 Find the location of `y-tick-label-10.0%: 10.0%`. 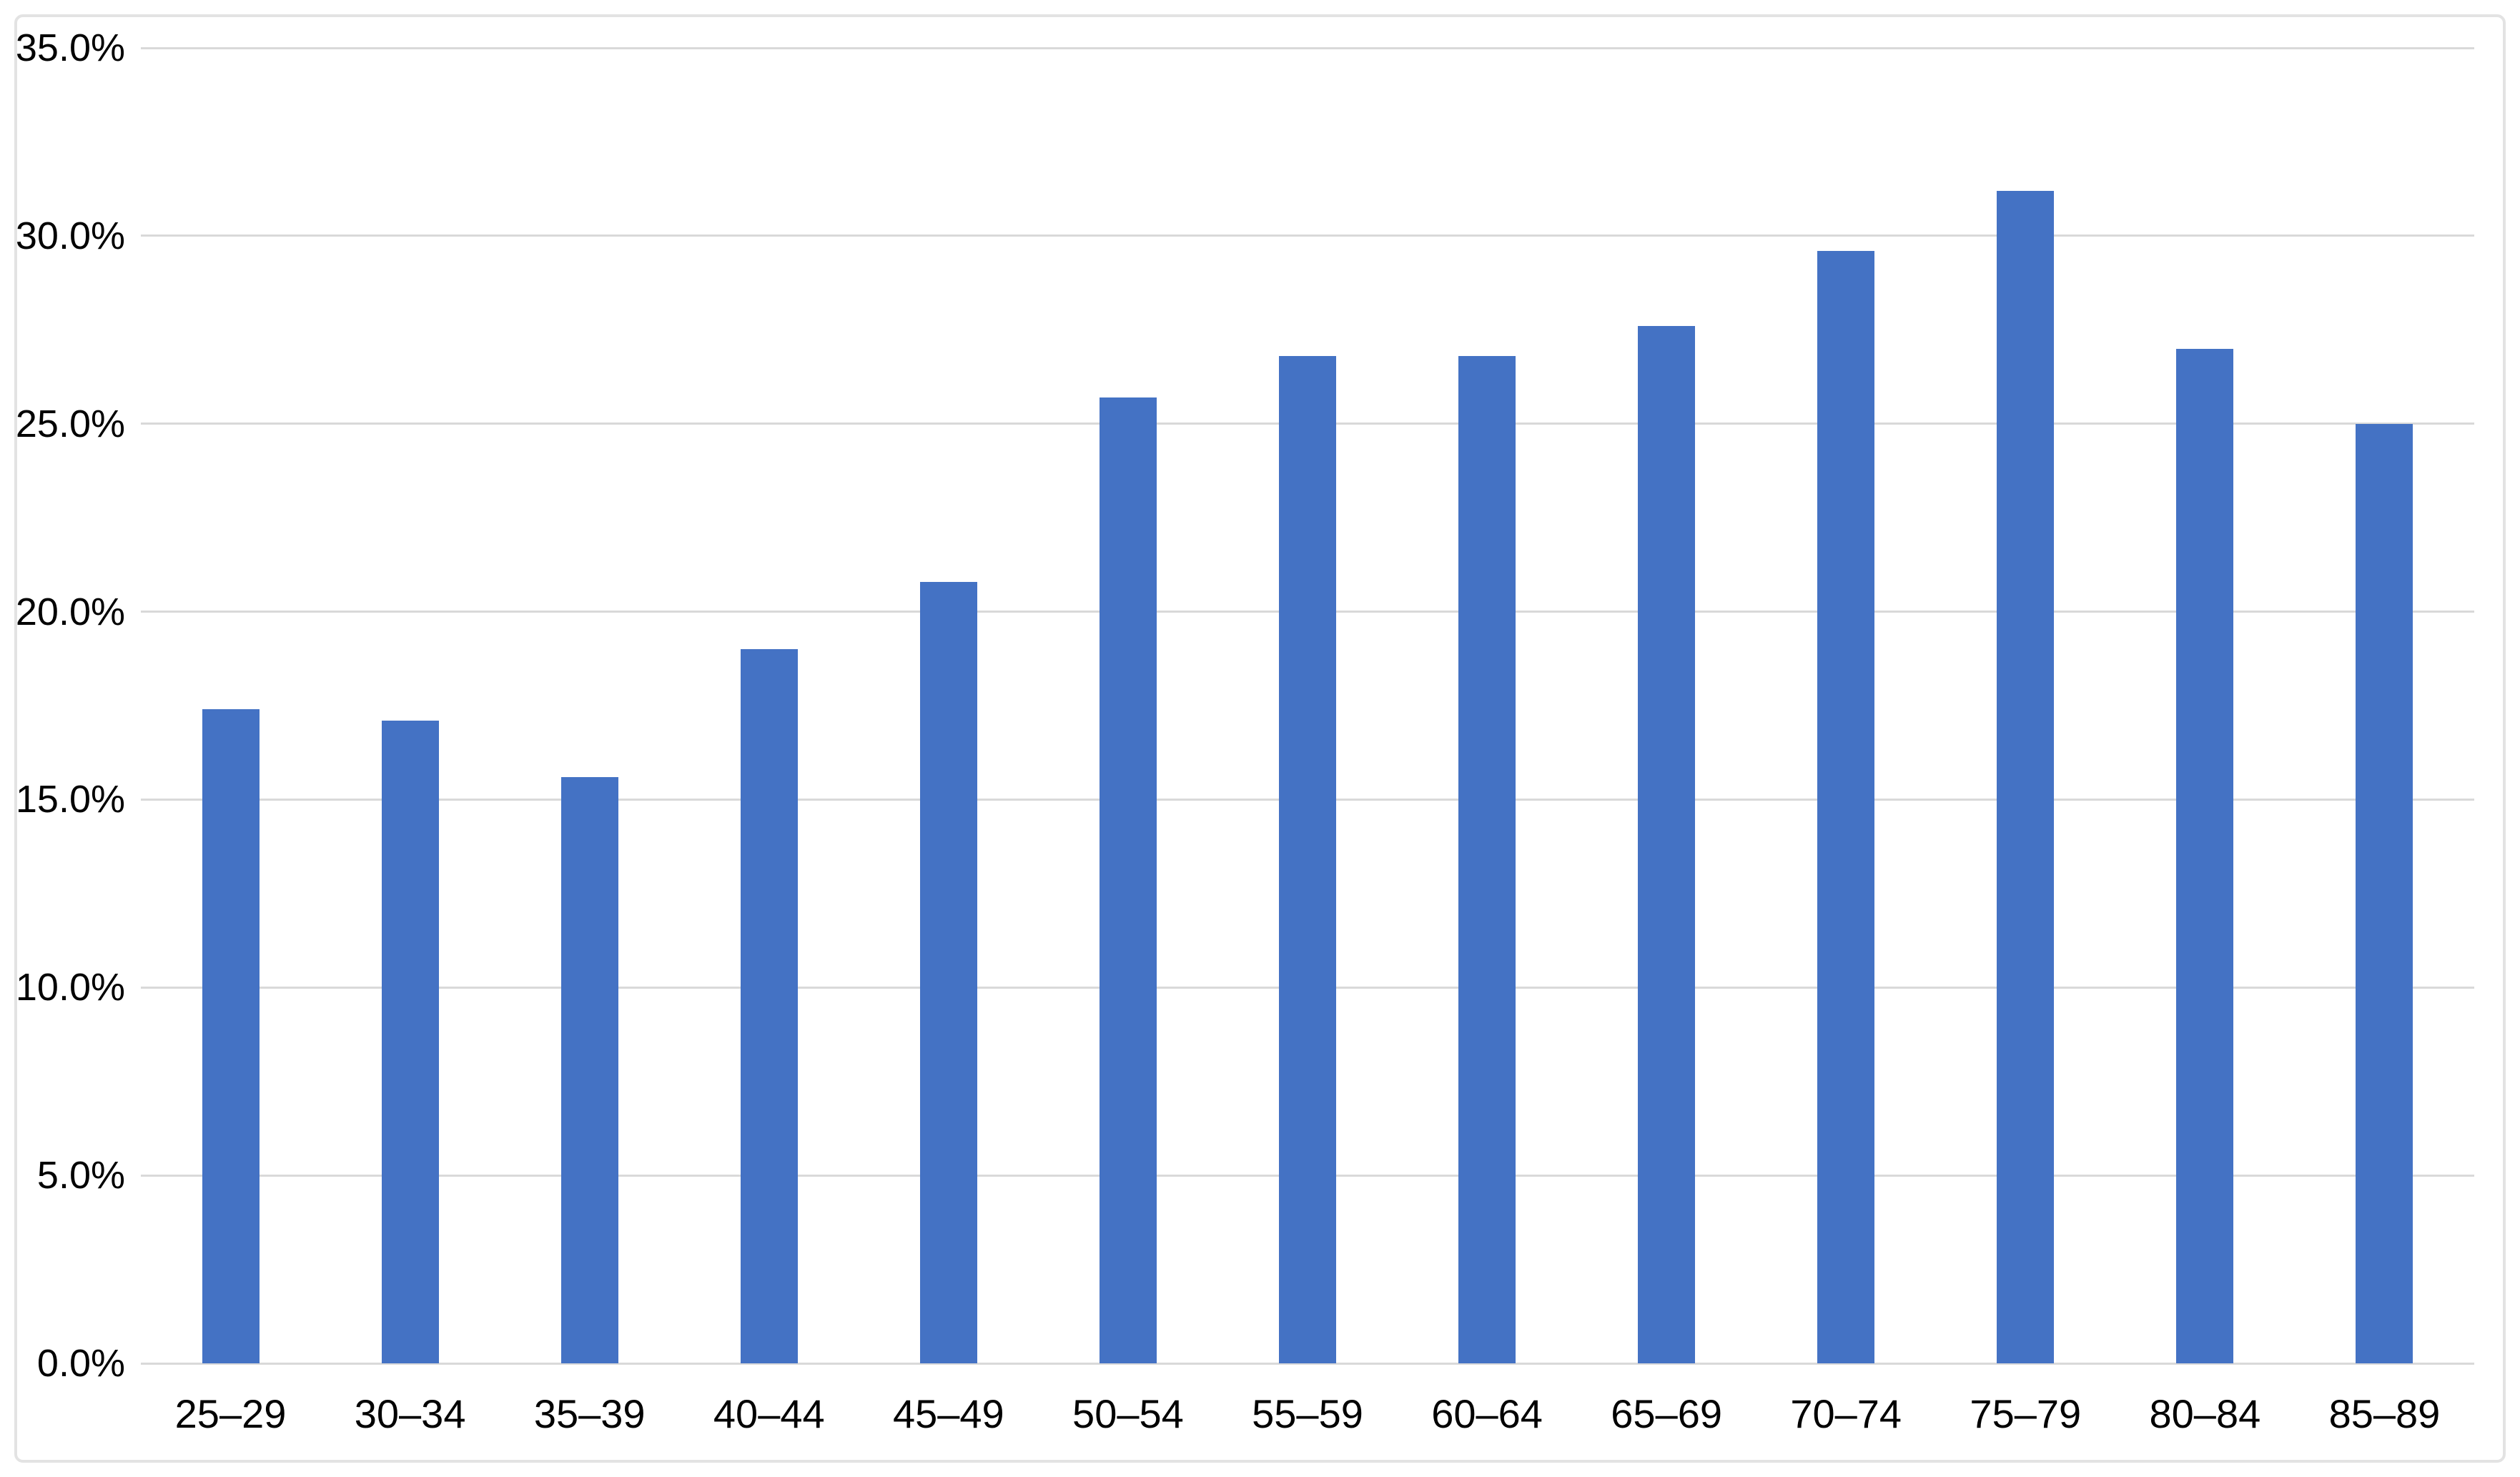

y-tick-label-10.0%: 10.0% is located at coordinates (70, 987).